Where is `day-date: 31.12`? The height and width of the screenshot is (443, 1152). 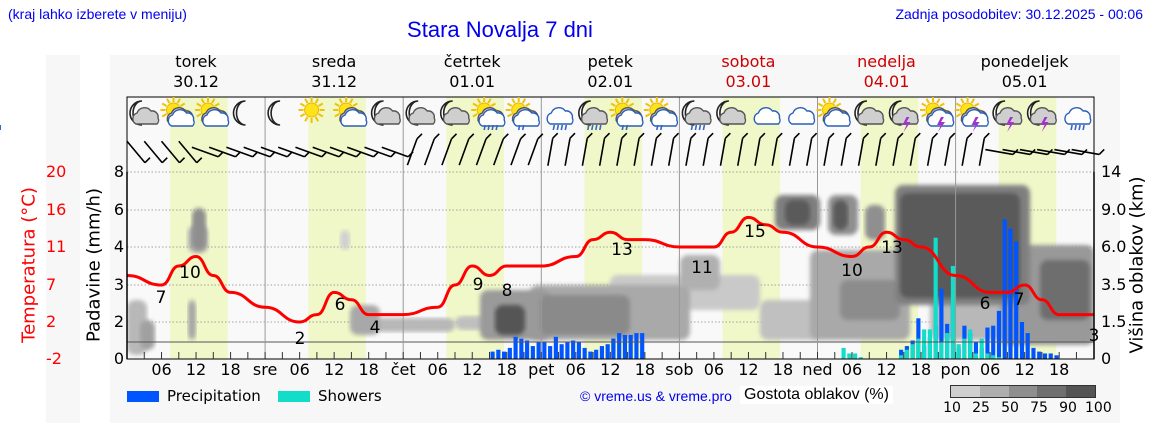
day-date: 31.12 is located at coordinates (334, 81).